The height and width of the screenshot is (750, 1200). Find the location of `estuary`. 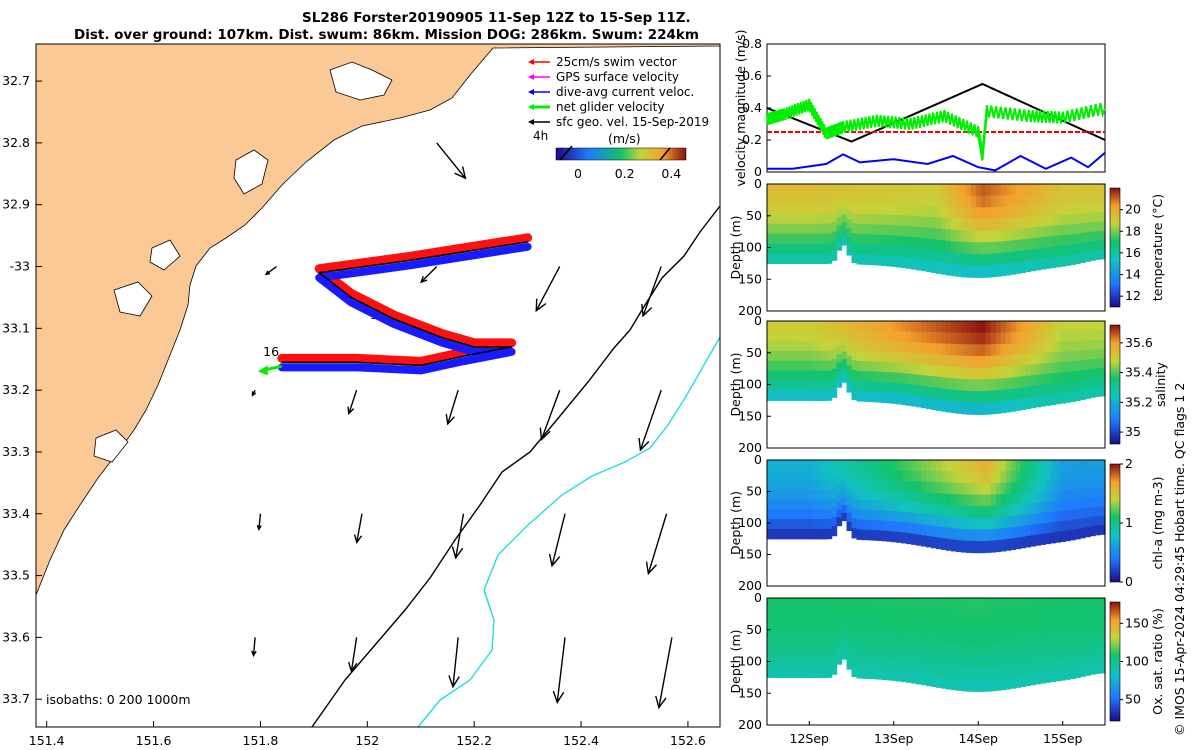

estuary is located at coordinates (251, 172).